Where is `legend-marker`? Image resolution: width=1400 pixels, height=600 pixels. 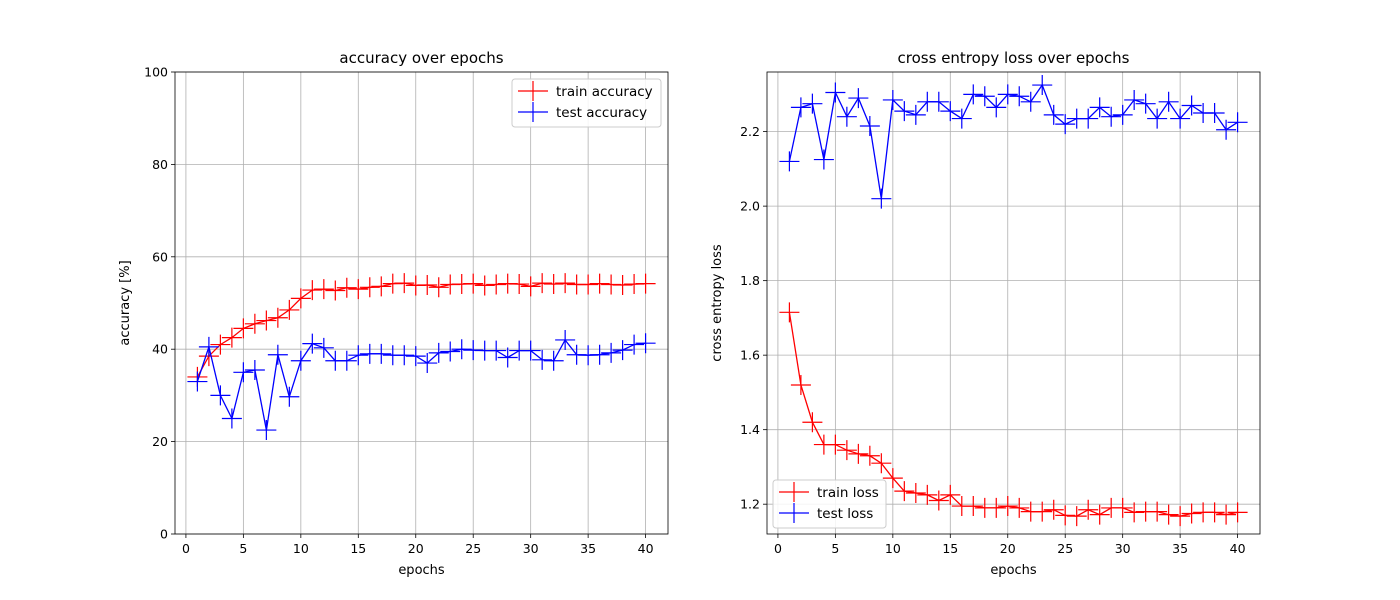
legend-marker is located at coordinates (533, 112).